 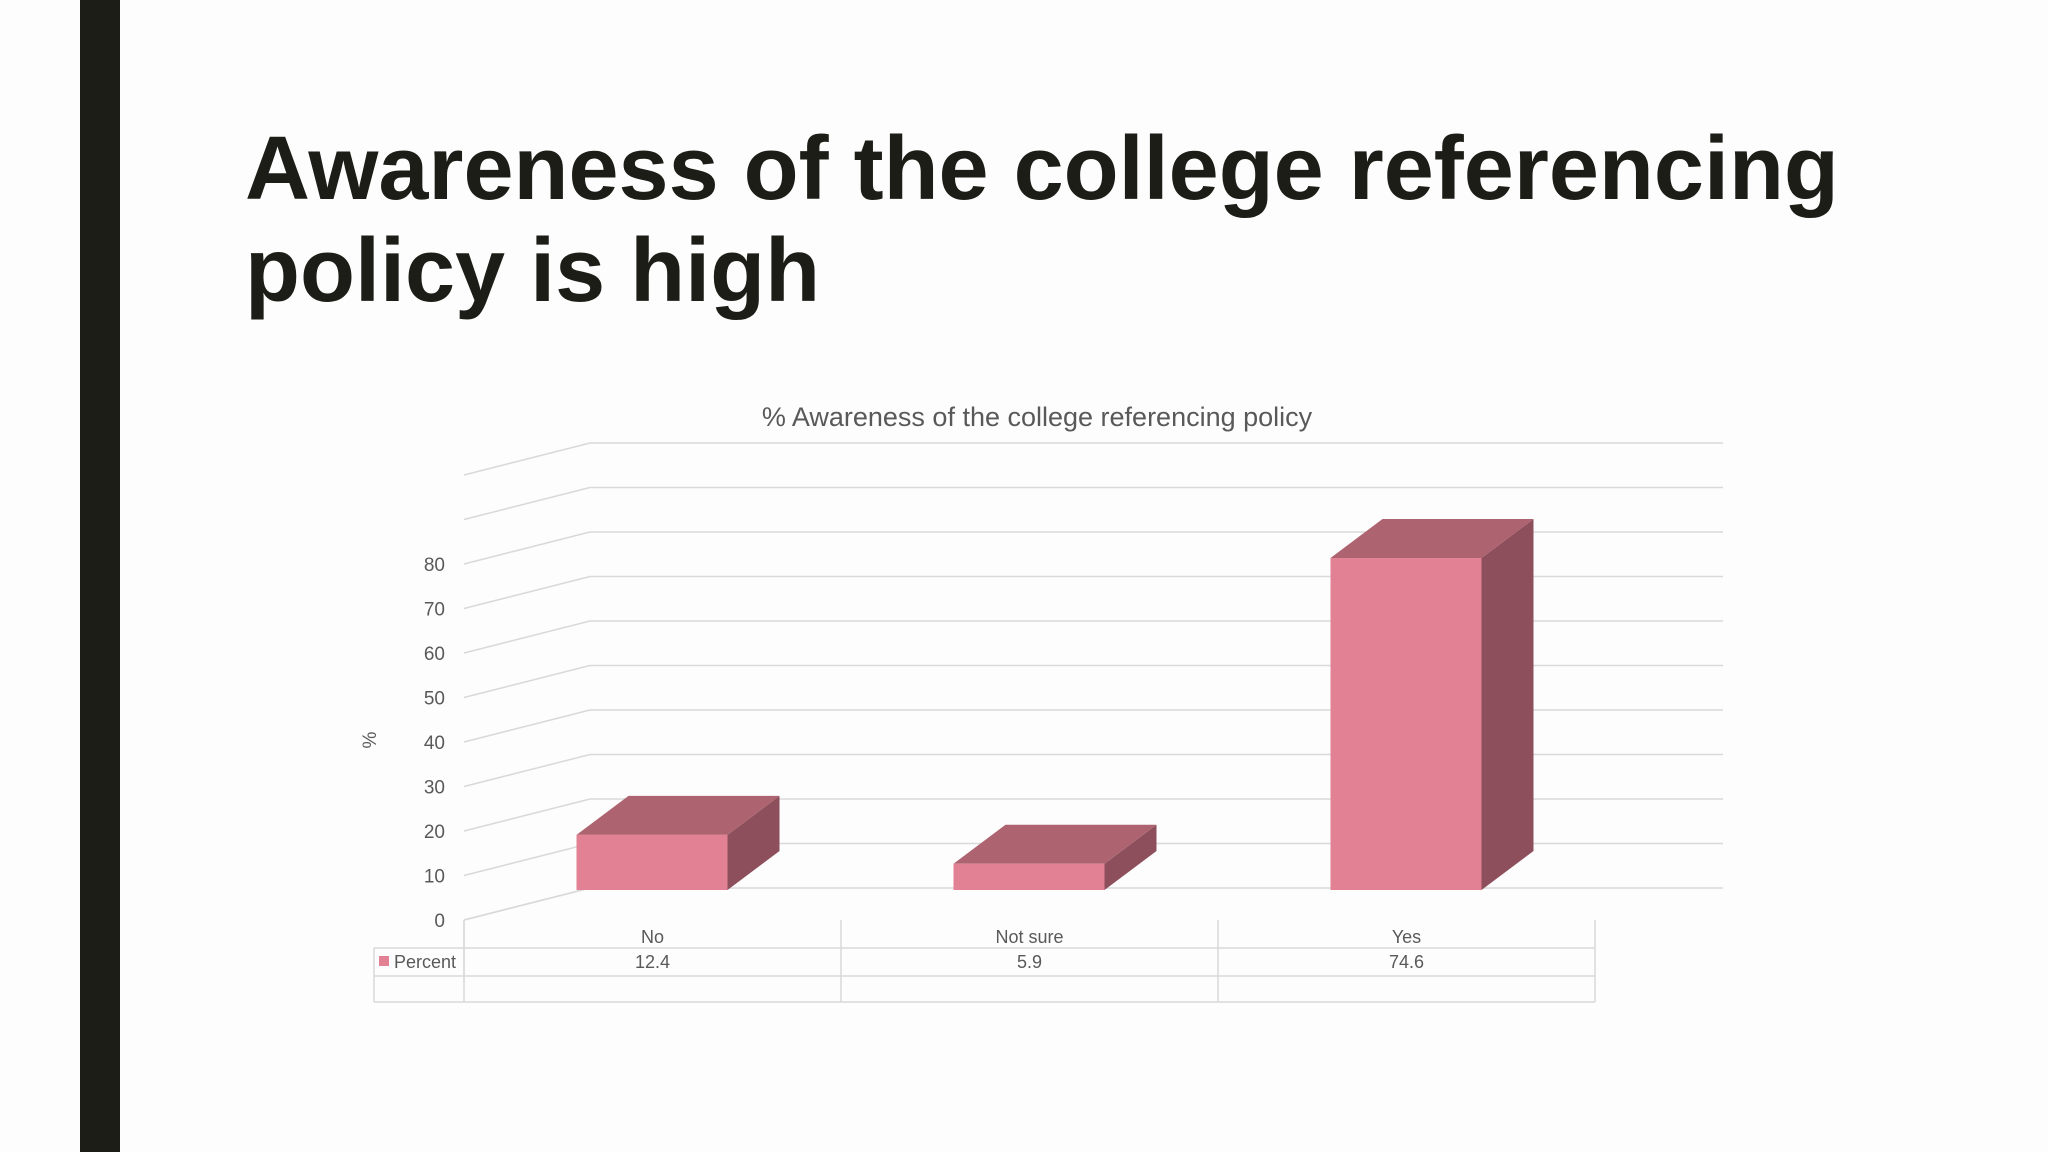 I want to click on y-tick-label: 70, so click(x=434, y=610).